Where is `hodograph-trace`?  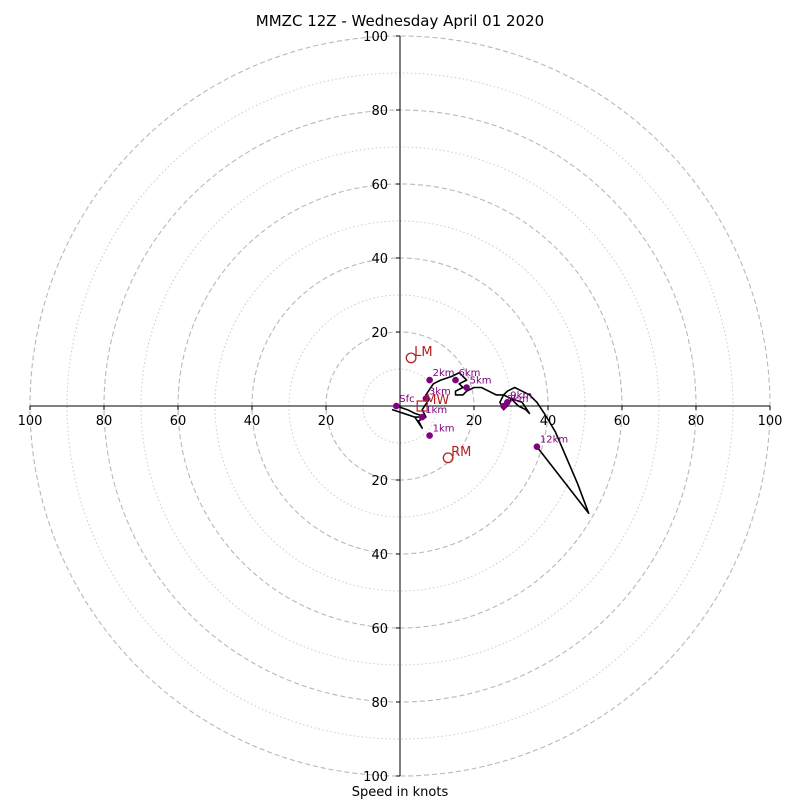
hodograph-trace is located at coordinates (490, 443).